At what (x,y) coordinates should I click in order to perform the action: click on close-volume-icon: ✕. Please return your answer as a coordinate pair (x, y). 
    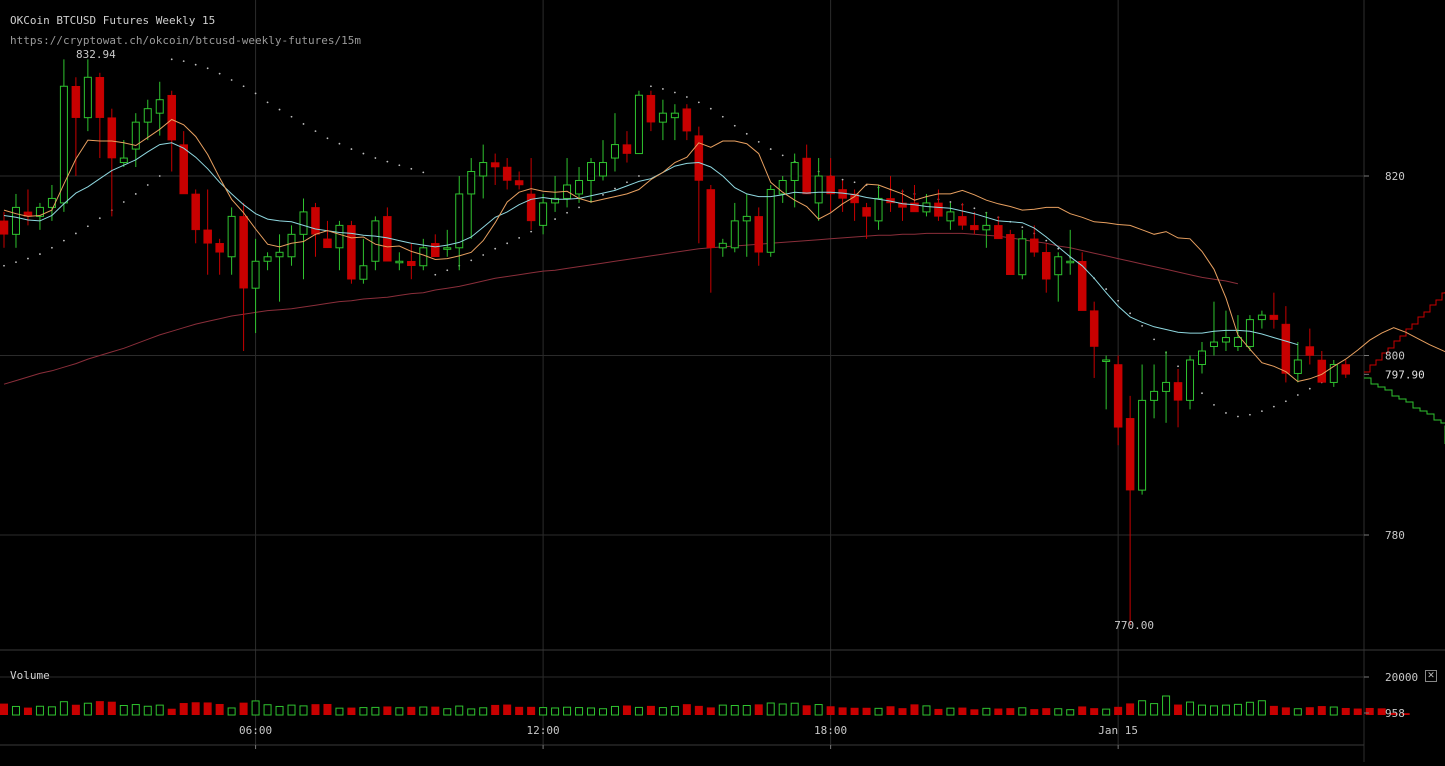
    Looking at the image, I should click on (1431, 676).